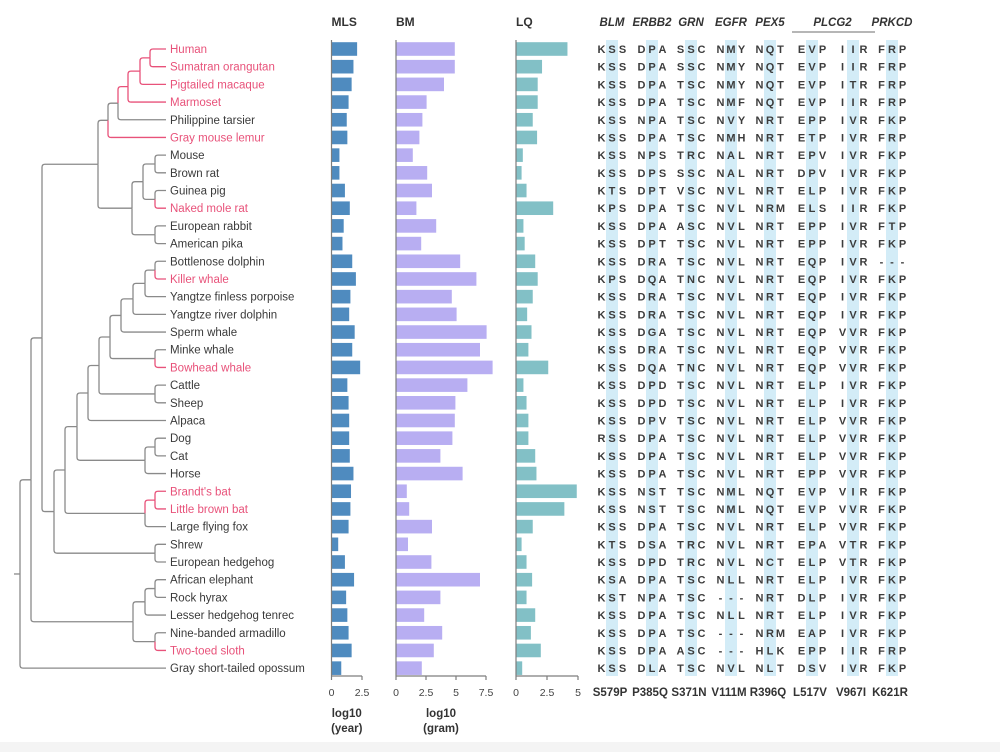 This screenshot has width=1000, height=752. I want to click on species-label: Yangtze finless porpoise, so click(232, 298).